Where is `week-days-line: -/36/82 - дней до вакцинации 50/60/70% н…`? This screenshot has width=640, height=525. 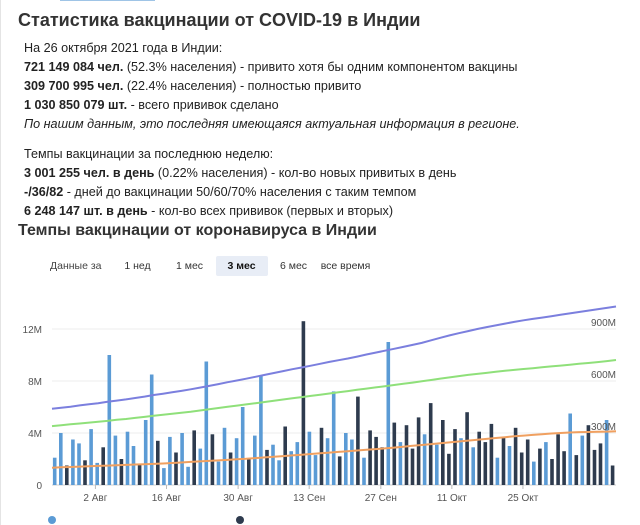
week-days-line: -/36/82 - дней до вакцинации 50/60/70% н… is located at coordinates (272, 192).